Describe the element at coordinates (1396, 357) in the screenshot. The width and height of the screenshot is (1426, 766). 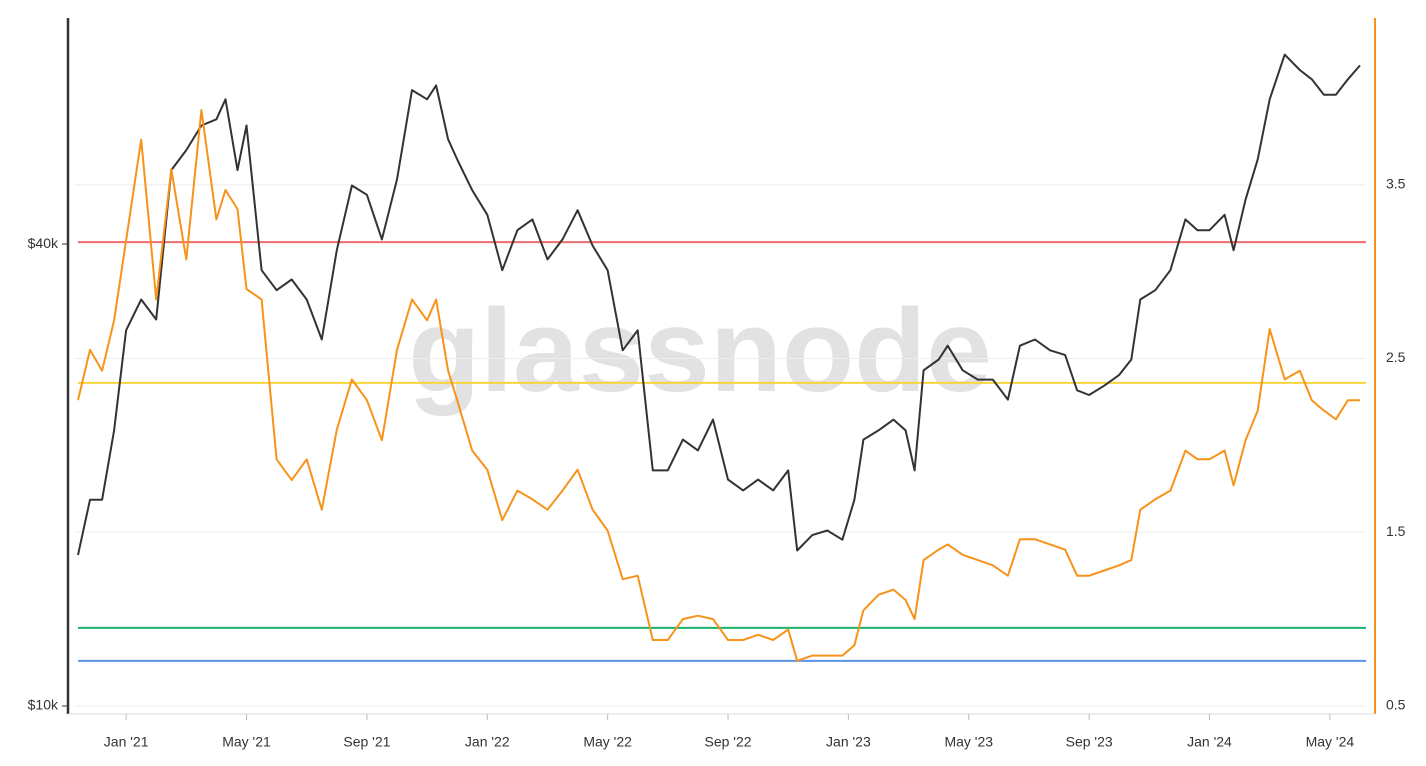
I see `y2-tick-label: 2.5` at that location.